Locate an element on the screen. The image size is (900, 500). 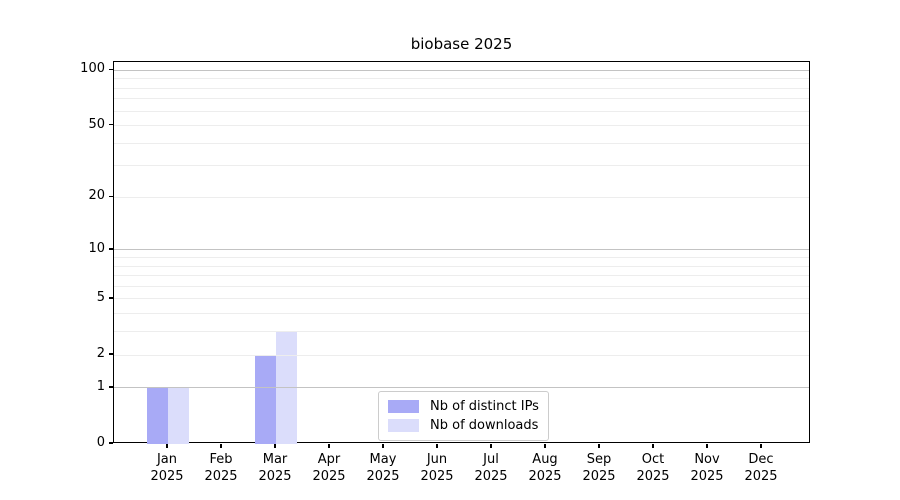
y-tick-label: 2 is located at coordinates (100, 354).